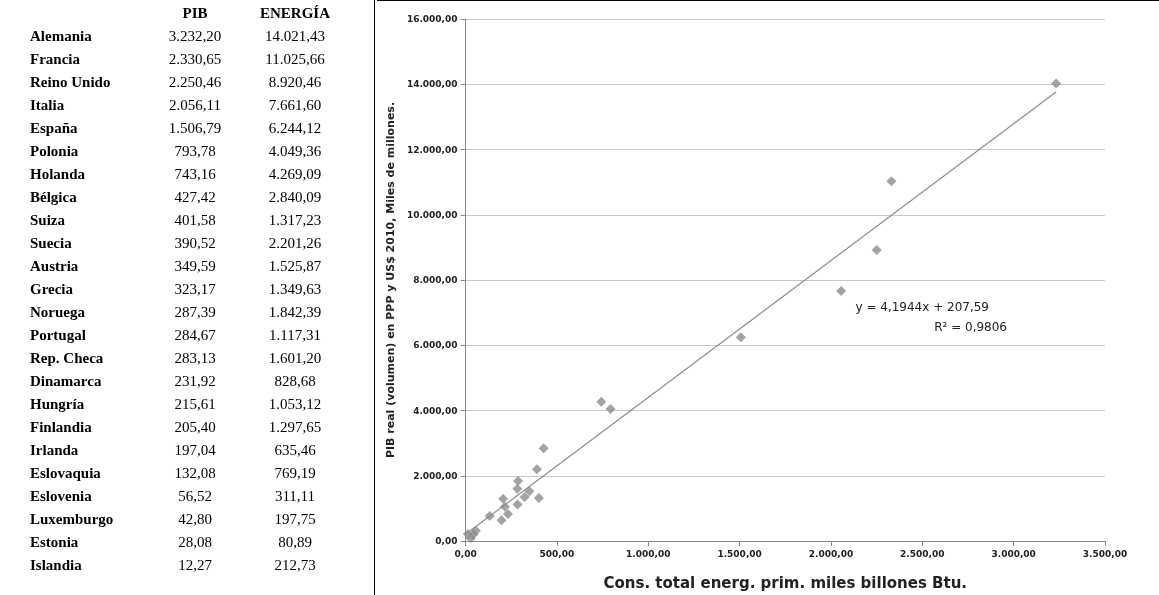 The width and height of the screenshot is (1159, 595). I want to click on text: PIB, so click(195, 13).